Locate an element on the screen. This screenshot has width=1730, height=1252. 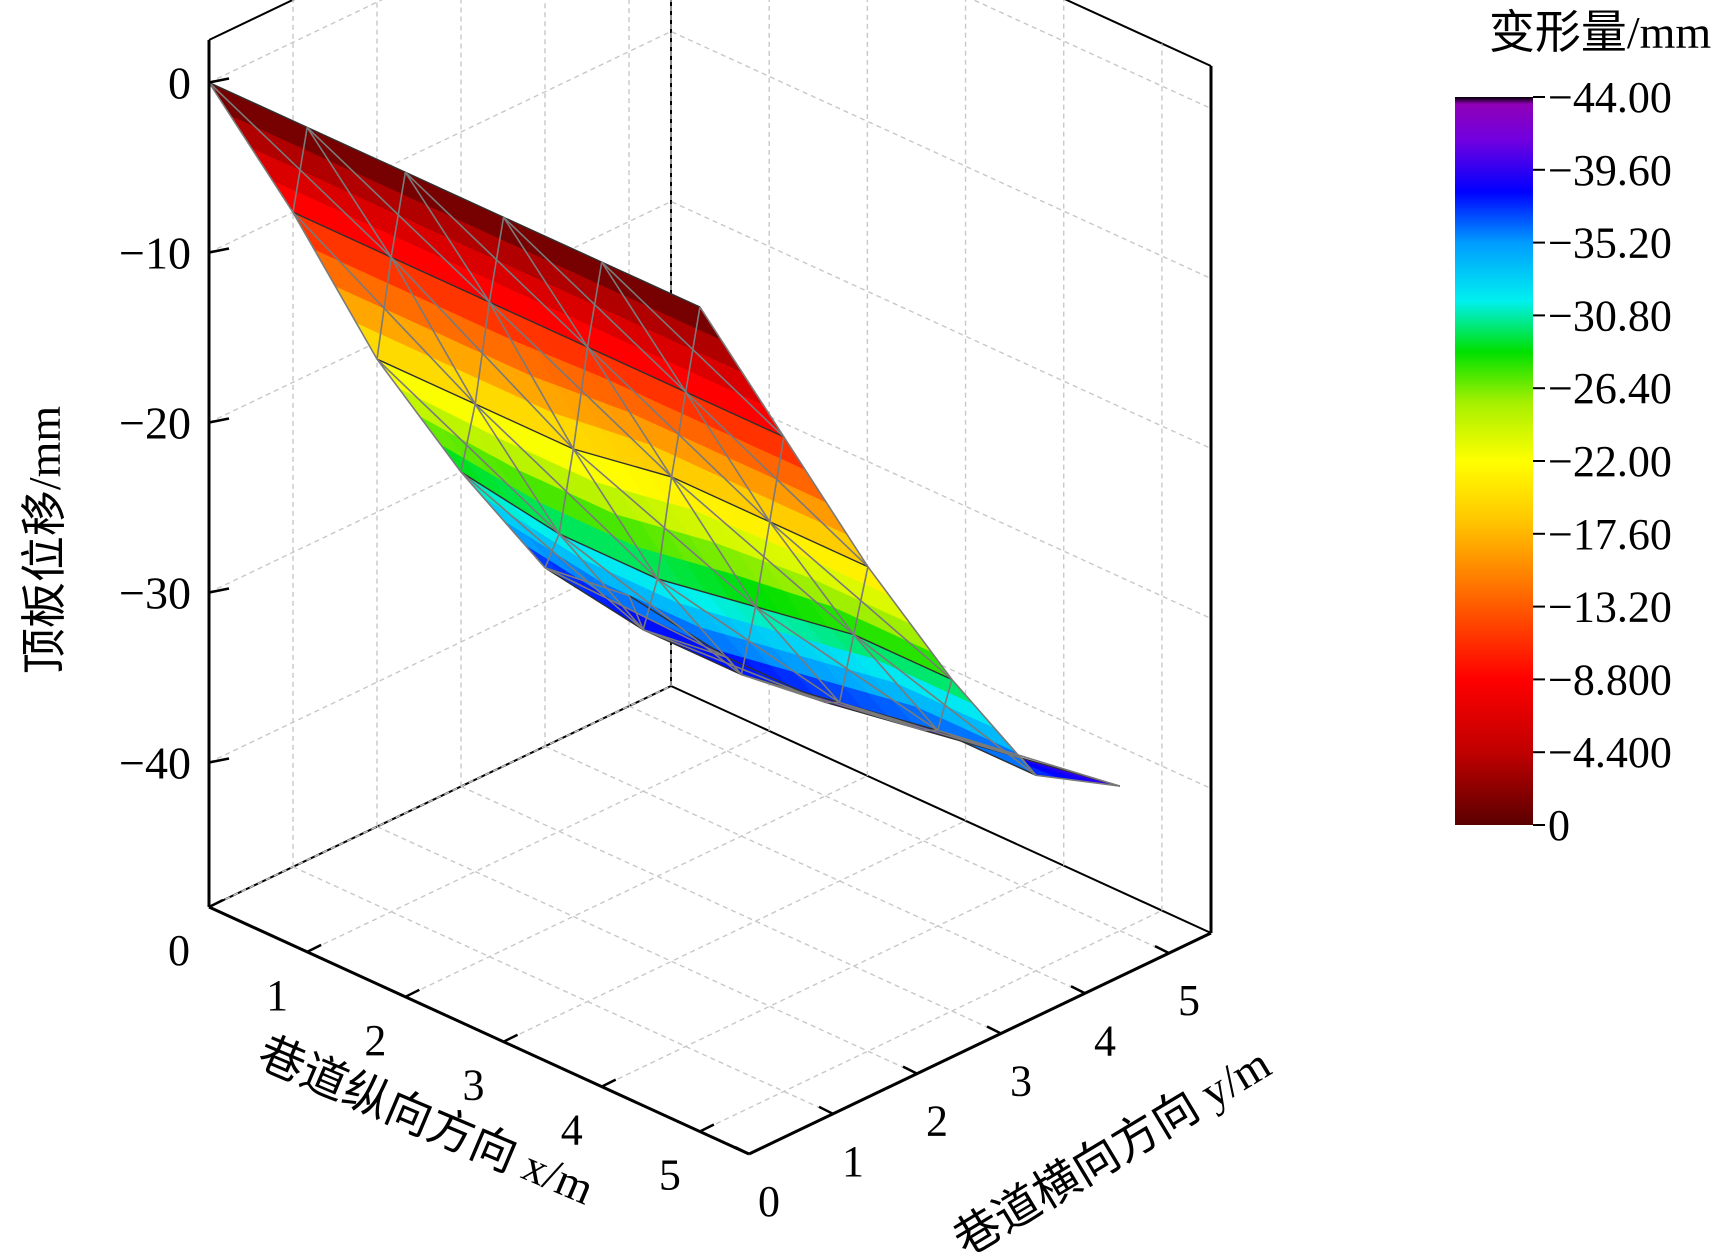
x-tick-label: 3 is located at coordinates (474, 1085).